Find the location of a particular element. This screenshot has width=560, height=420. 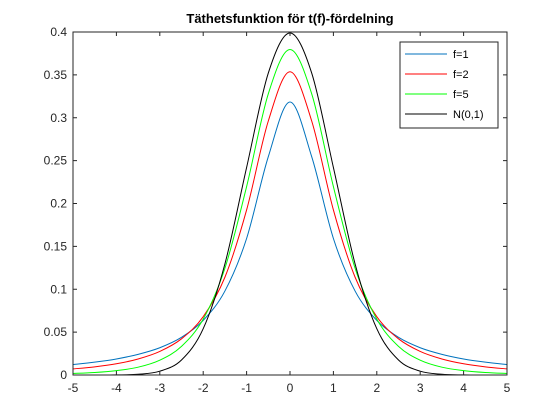

x-tick-label: 5 is located at coordinates (507, 388).